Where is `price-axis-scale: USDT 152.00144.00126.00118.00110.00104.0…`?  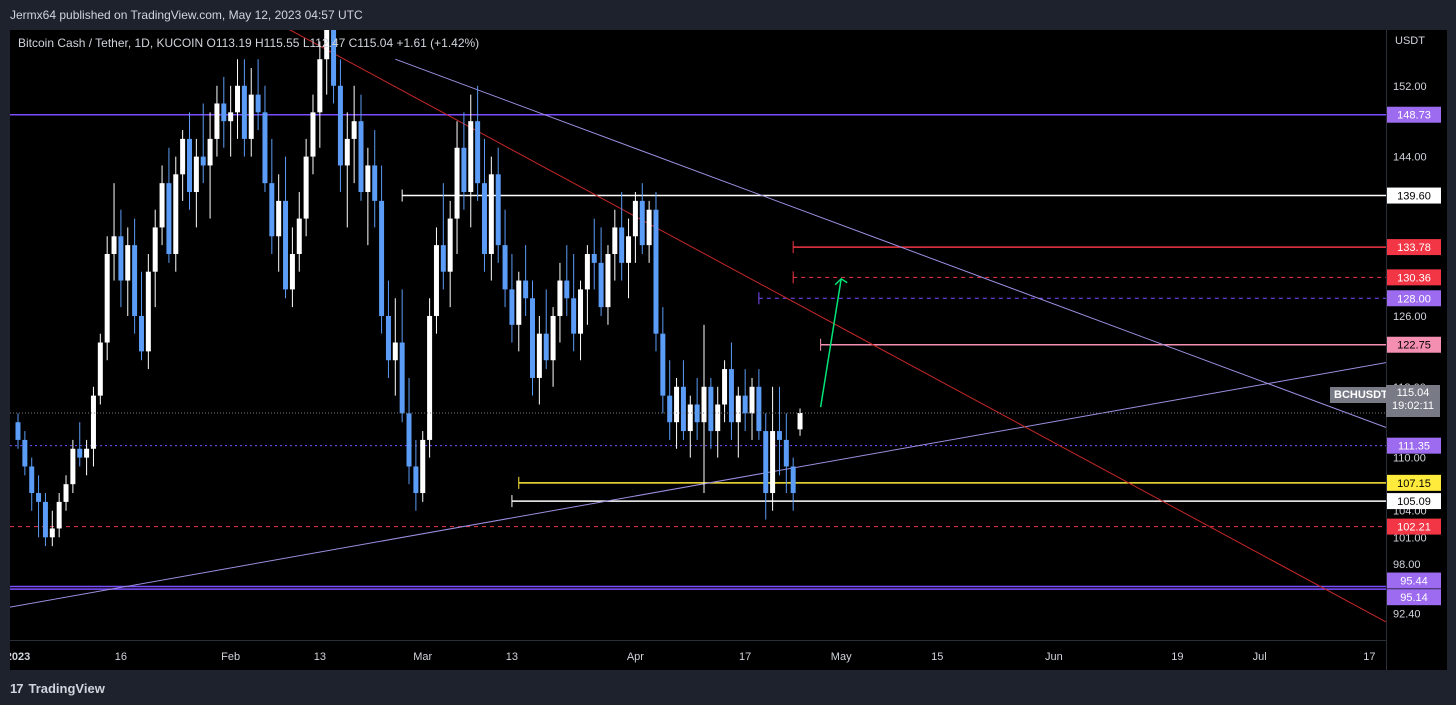 price-axis-scale: USDT 152.00144.00126.00118.00110.00104.0… is located at coordinates (1417, 350).